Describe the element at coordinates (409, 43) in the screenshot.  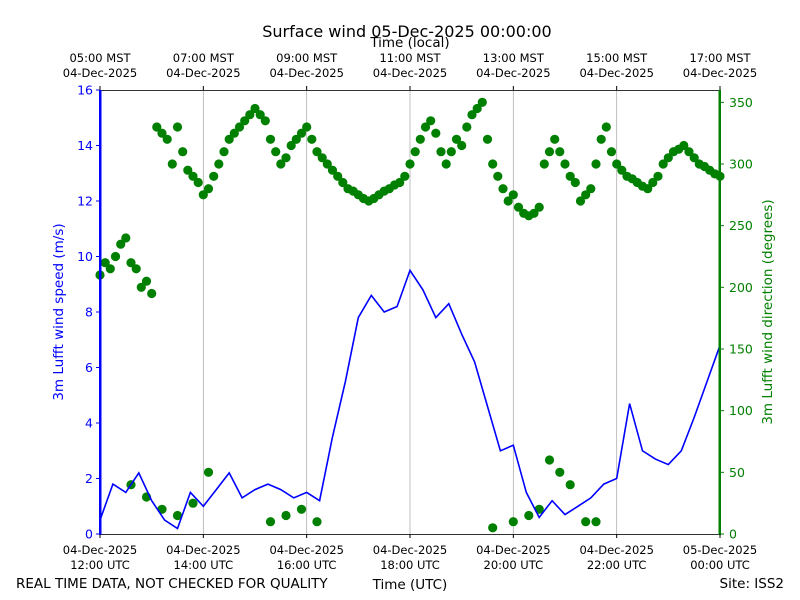
I see `top-axis-label: Time (local)` at that location.